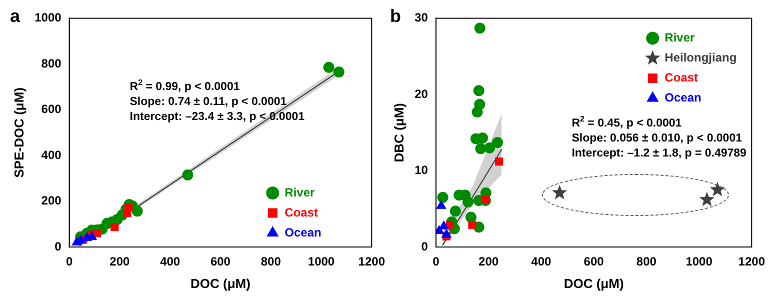  Describe the element at coordinates (51, 201) in the screenshot. I see `y-tick-label: 200` at that location.